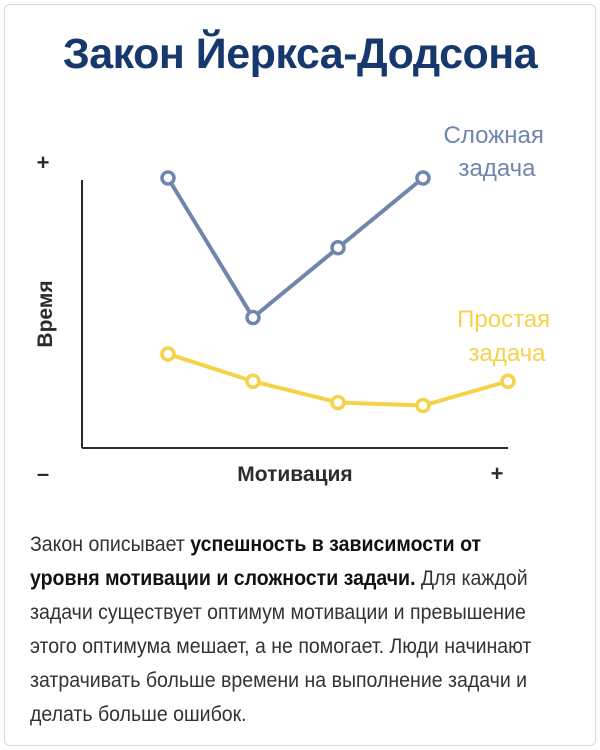  Describe the element at coordinates (503, 319) in the screenshot. I see `legend-simple-line1: Простая` at that location.